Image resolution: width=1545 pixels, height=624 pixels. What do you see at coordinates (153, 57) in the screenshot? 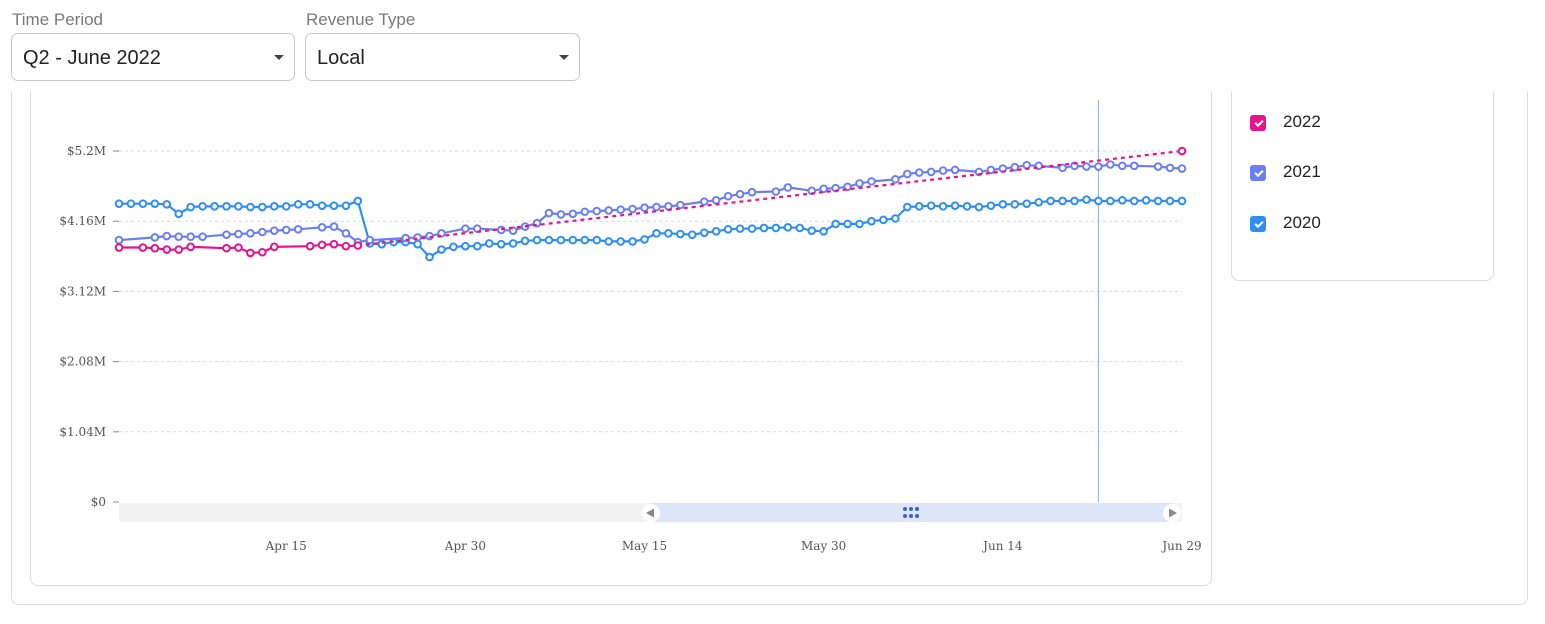
I see `time-period-select: Q2 - June 2022` at bounding box center [153, 57].